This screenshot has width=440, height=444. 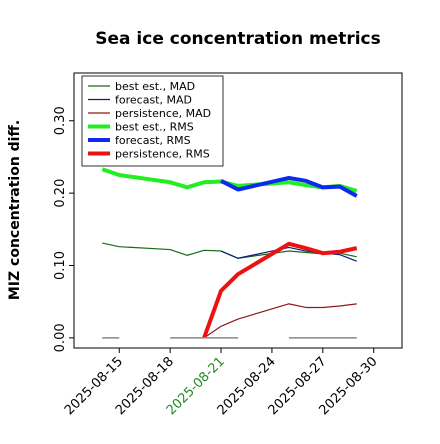 What do you see at coordinates (60, 120) in the screenshot?
I see `y-tick-label: 0.30` at bounding box center [60, 120].